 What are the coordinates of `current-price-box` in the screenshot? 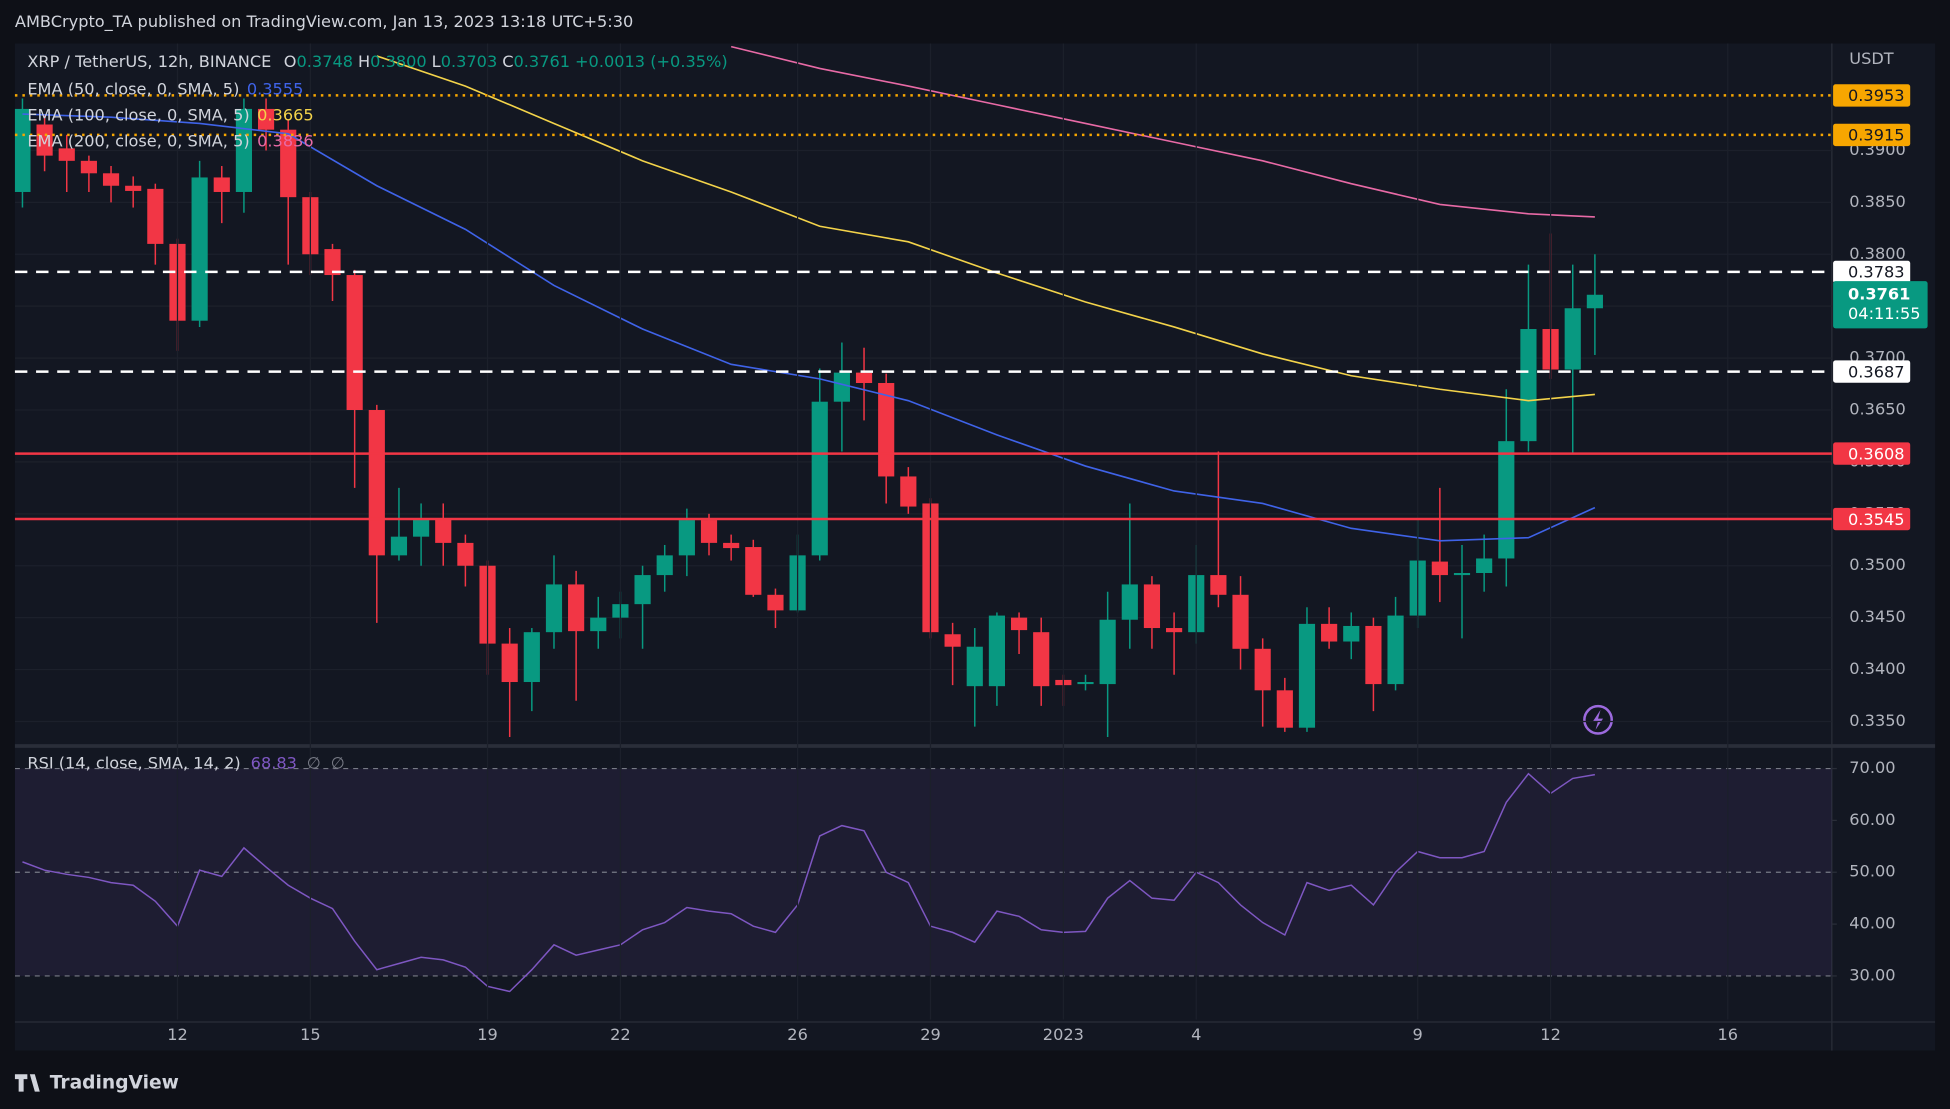 It's located at (1880, 305).